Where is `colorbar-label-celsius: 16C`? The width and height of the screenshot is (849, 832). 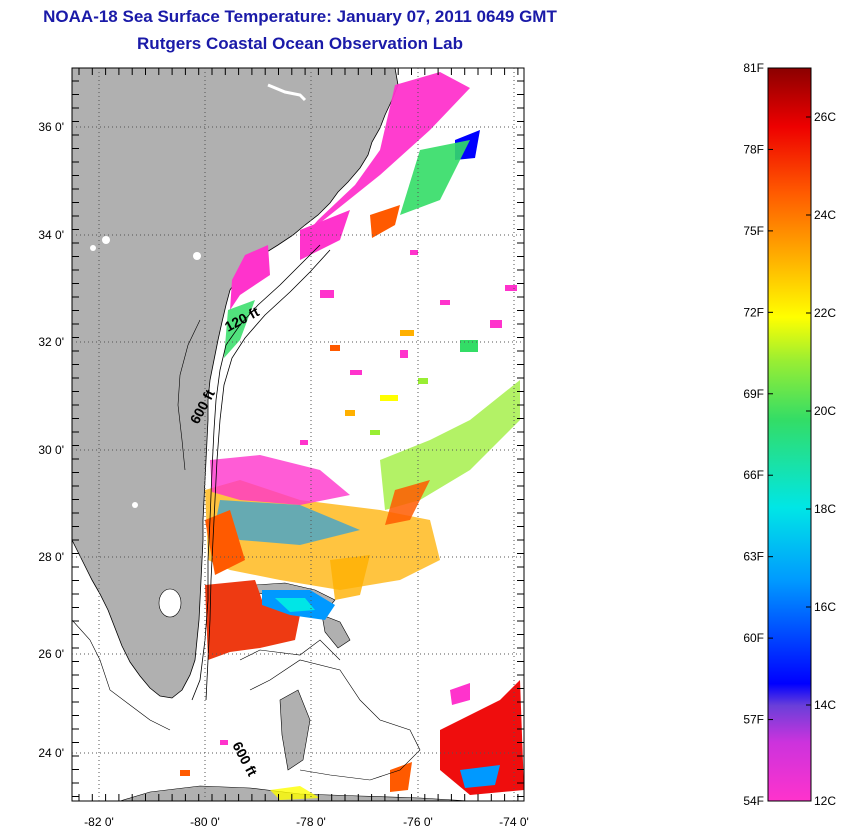 colorbar-label-celsius: 16C is located at coordinates (825, 607).